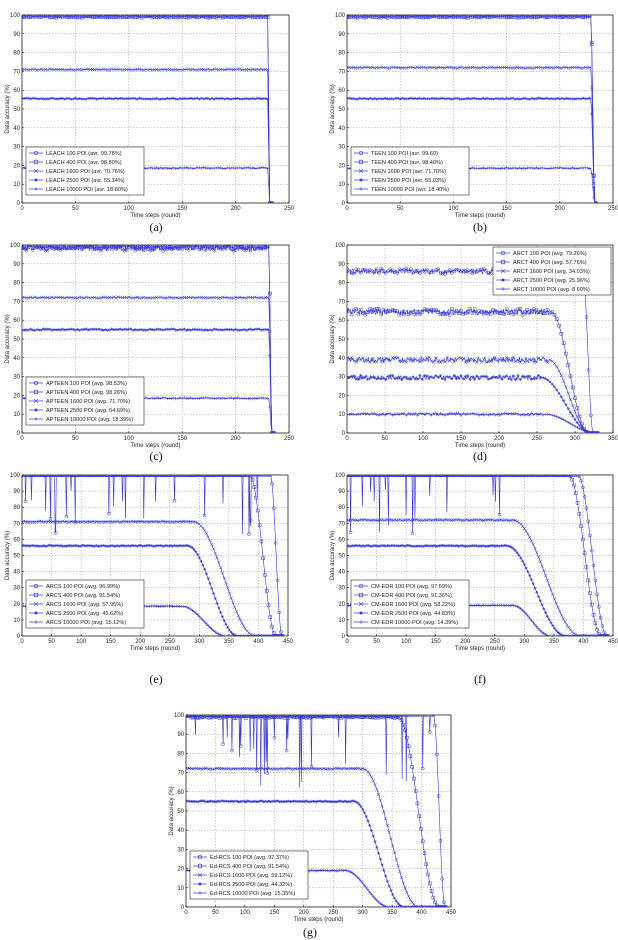 The width and height of the screenshot is (618, 940). Describe the element at coordinates (84, 154) in the screenshot. I see `legend-entry: LEACH 100 POI (avr. 99.78%)` at that location.